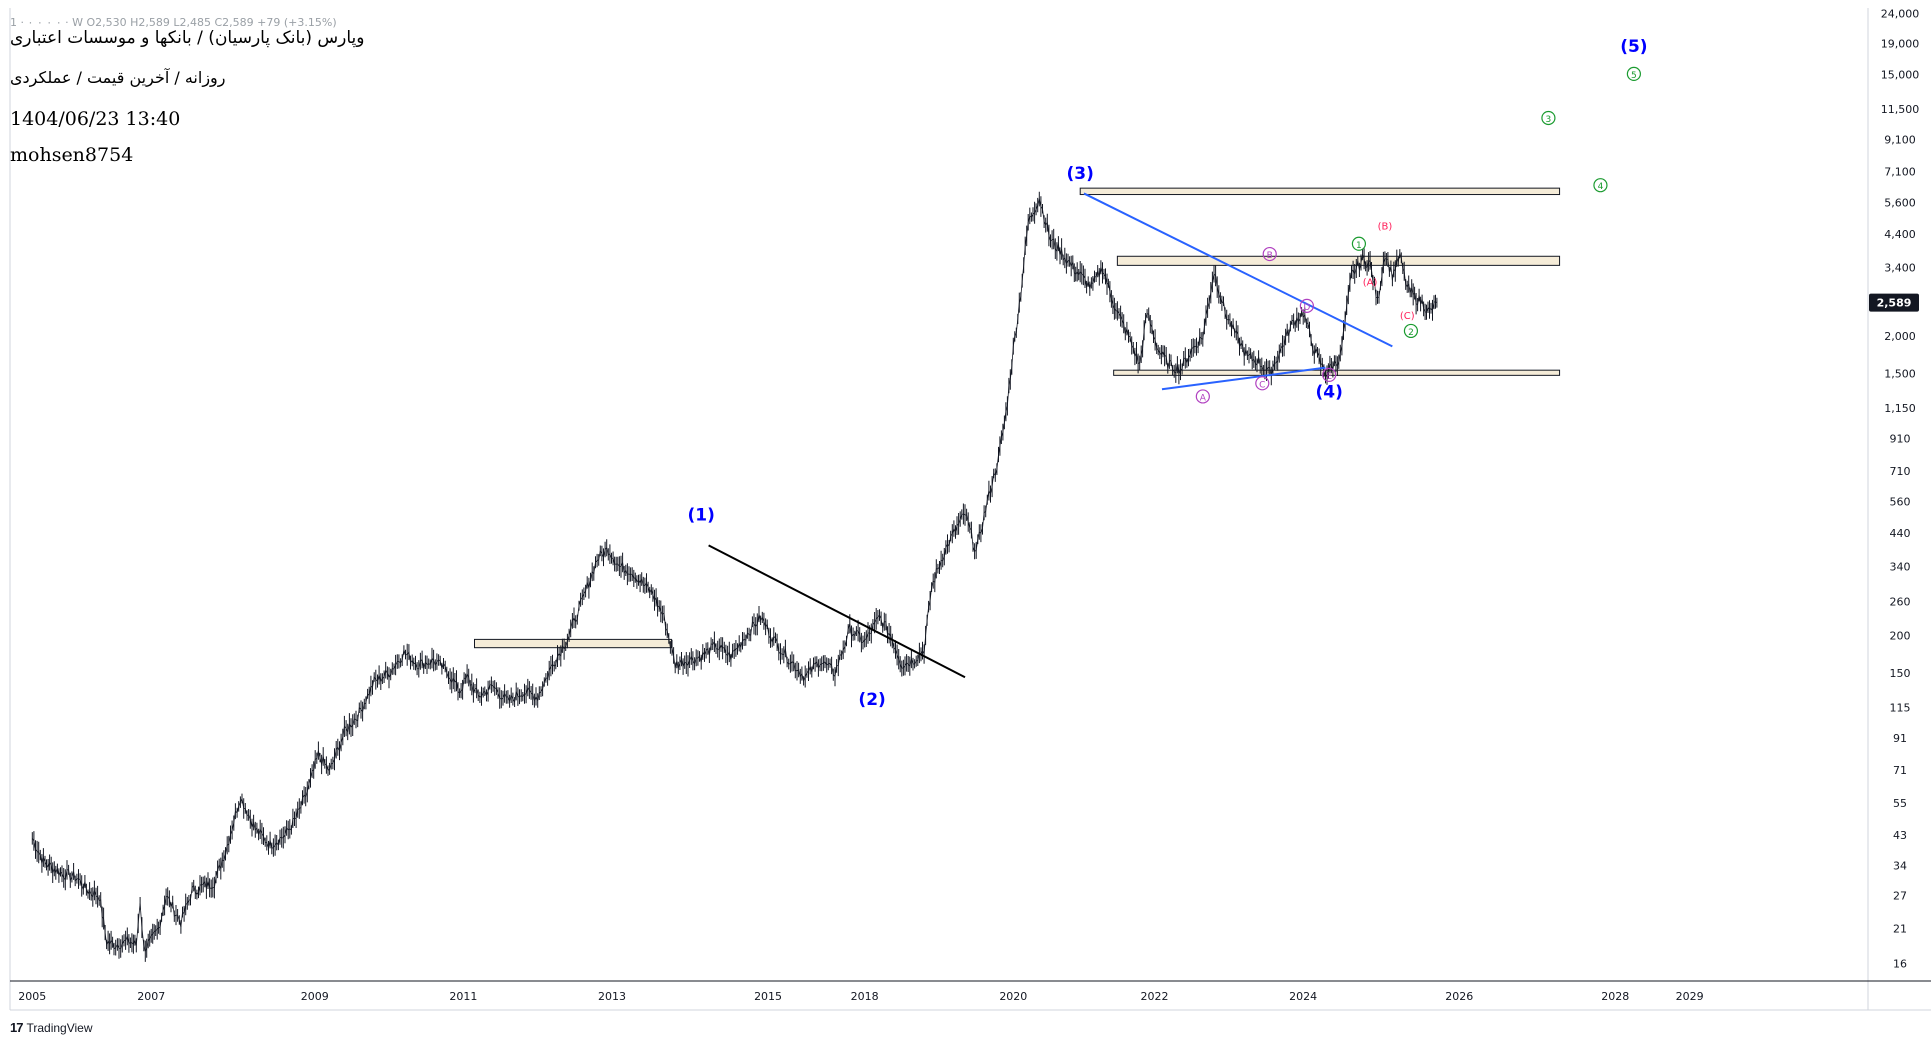 The height and width of the screenshot is (1044, 1931). What do you see at coordinates (1633, 47) in the screenshot?
I see `wave-label-main-5: (5)` at bounding box center [1633, 47].